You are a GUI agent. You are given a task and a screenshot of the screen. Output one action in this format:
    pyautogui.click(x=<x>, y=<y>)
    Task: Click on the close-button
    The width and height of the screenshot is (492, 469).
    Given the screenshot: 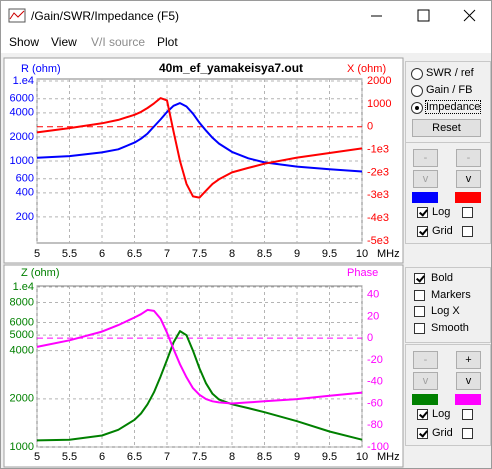 What is the action you would take?
    pyautogui.click(x=469, y=15)
    